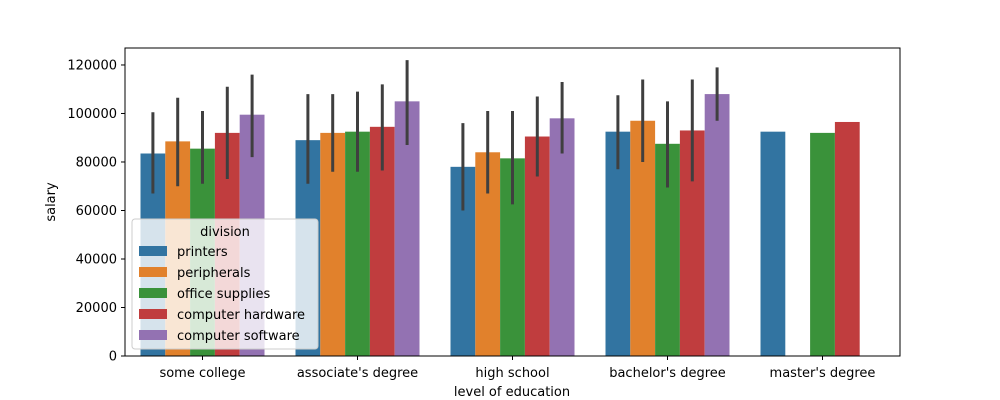 The image size is (1000, 400). Describe the element at coordinates (92, 114) in the screenshot. I see `y-tick-label: 100000` at that location.